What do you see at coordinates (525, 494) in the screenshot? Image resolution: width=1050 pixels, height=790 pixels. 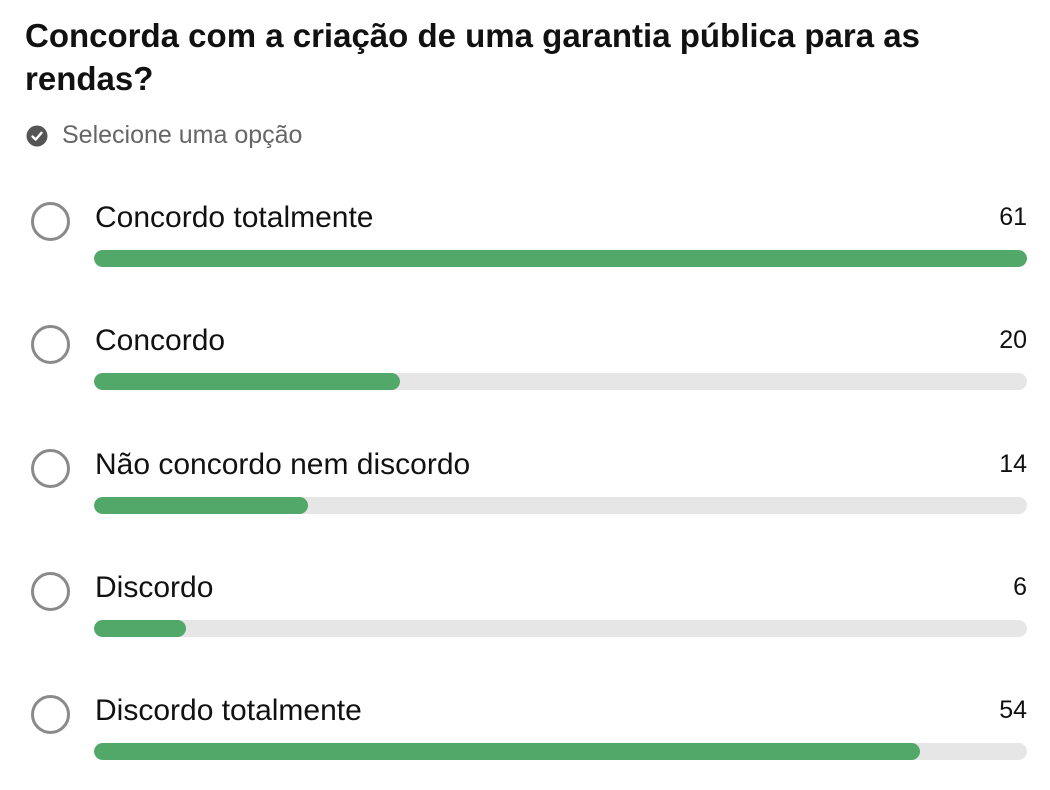 I see `option-row: Não concordo nem discordo 14` at bounding box center [525, 494].